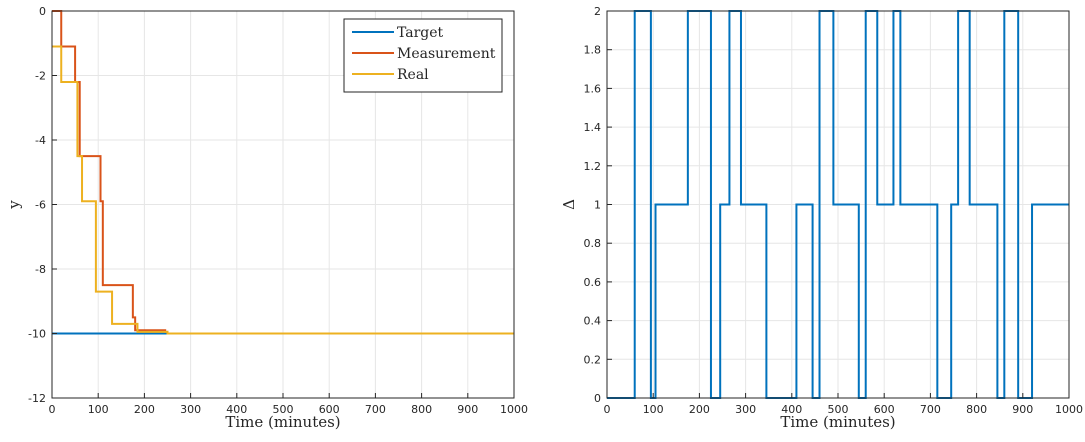 The height and width of the screenshot is (442, 1085). Describe the element at coordinates (329, 409) in the screenshot. I see `left-x-tick-label: 600` at that location.